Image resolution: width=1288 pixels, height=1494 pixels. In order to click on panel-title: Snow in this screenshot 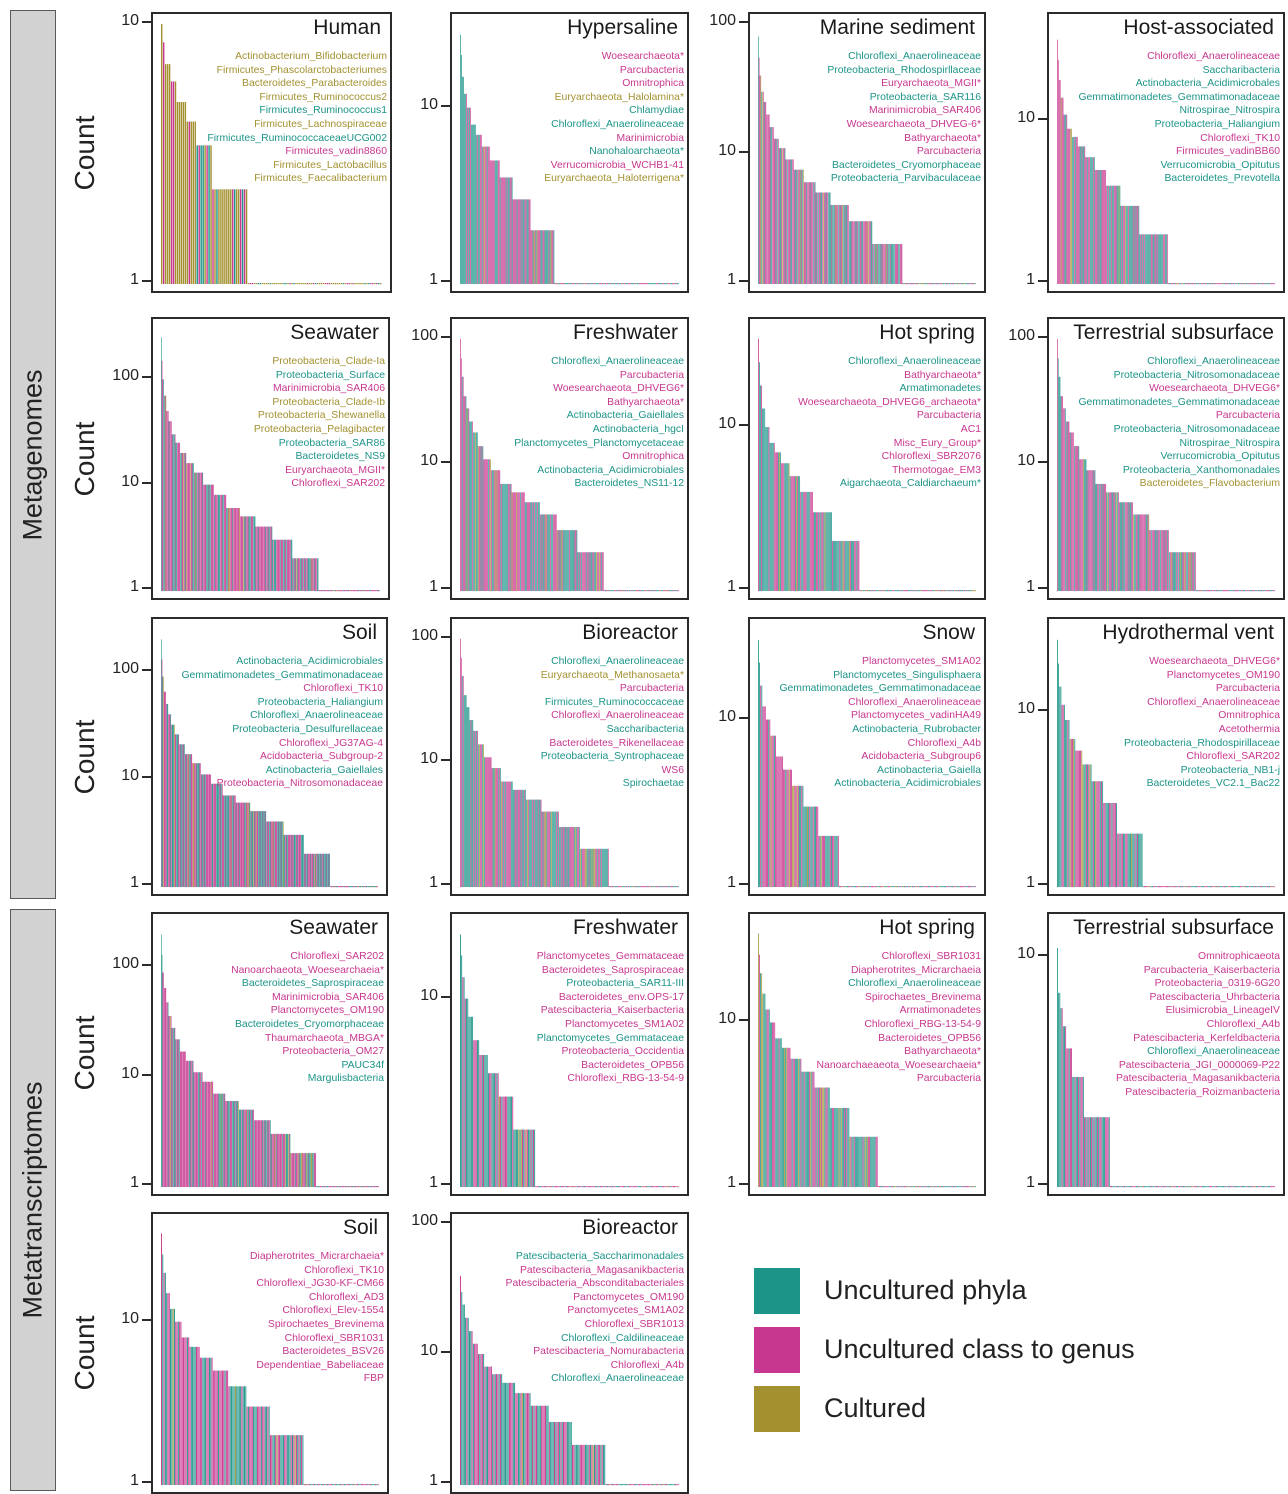, I will do `click(948, 632)`.